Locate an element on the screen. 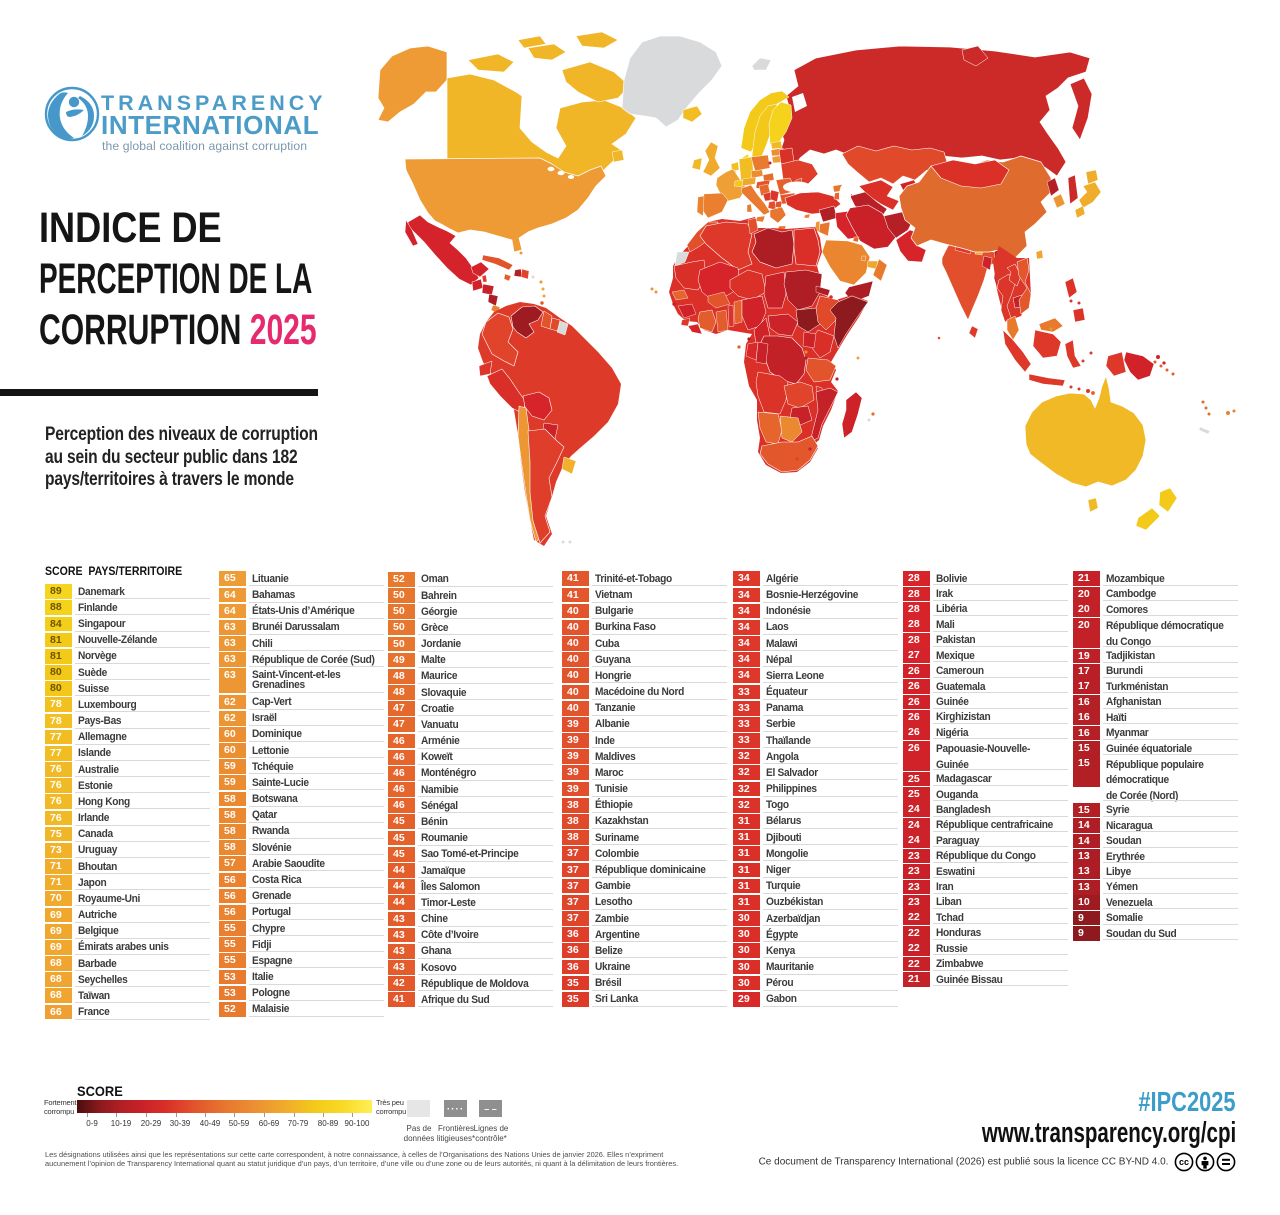  svg-text: cc is located at coordinates (1184, 1162).